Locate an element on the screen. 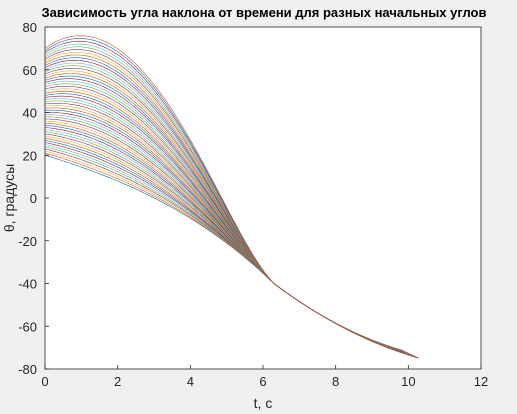  y-tick-label: 60 is located at coordinates (30, 70).